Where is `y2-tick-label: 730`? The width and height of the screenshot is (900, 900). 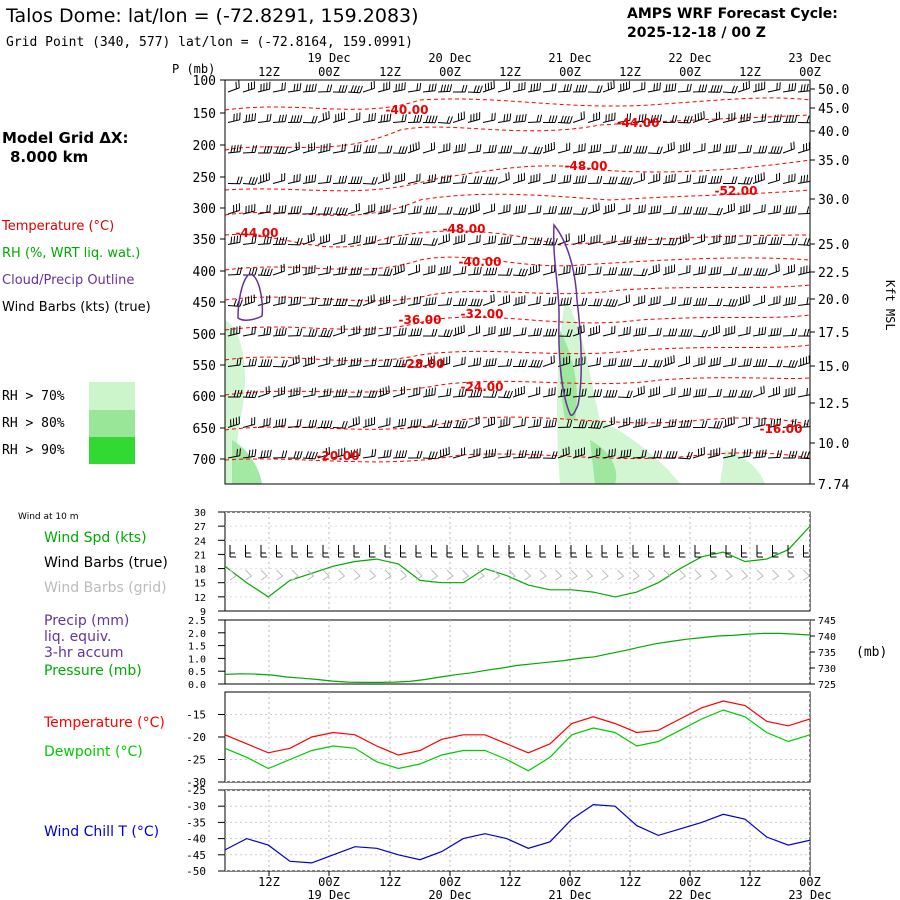
y2-tick-label: 730 is located at coordinates (827, 669).